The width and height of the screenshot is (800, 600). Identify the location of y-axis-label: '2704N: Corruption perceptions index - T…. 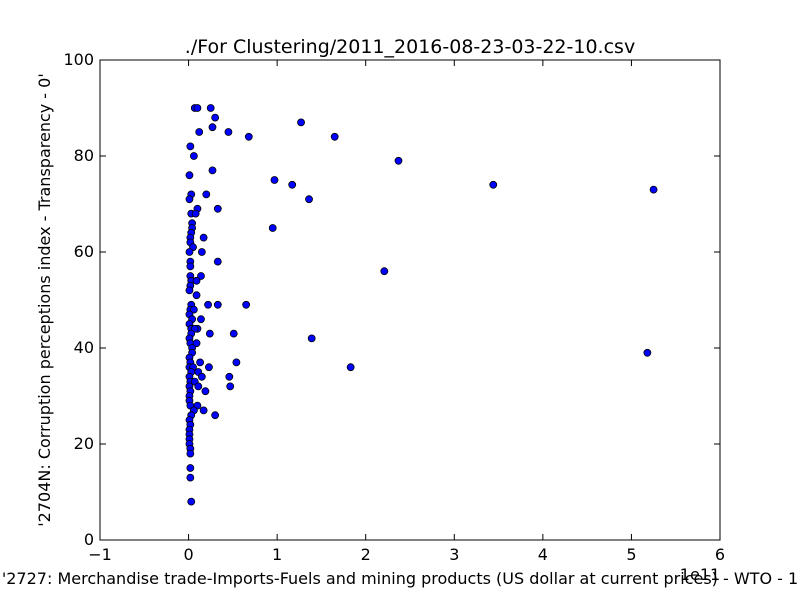
(44, 299).